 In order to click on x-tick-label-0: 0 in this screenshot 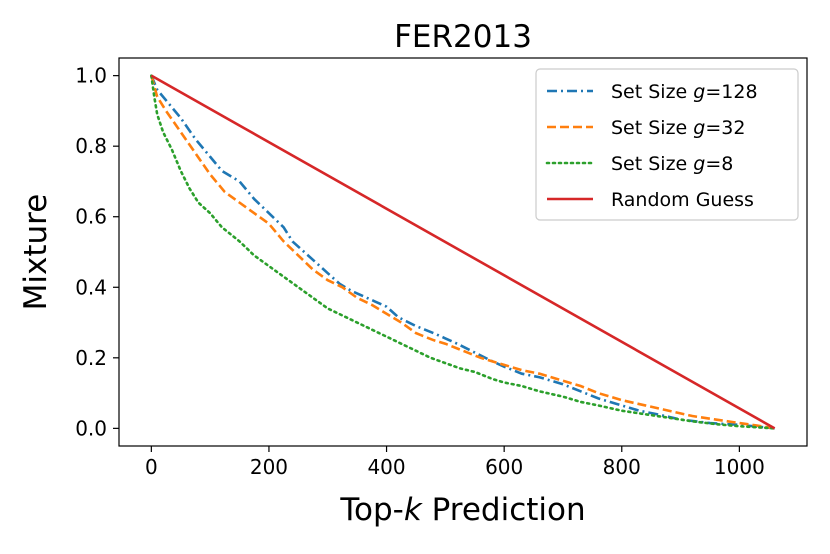, I will do `click(151, 467)`.